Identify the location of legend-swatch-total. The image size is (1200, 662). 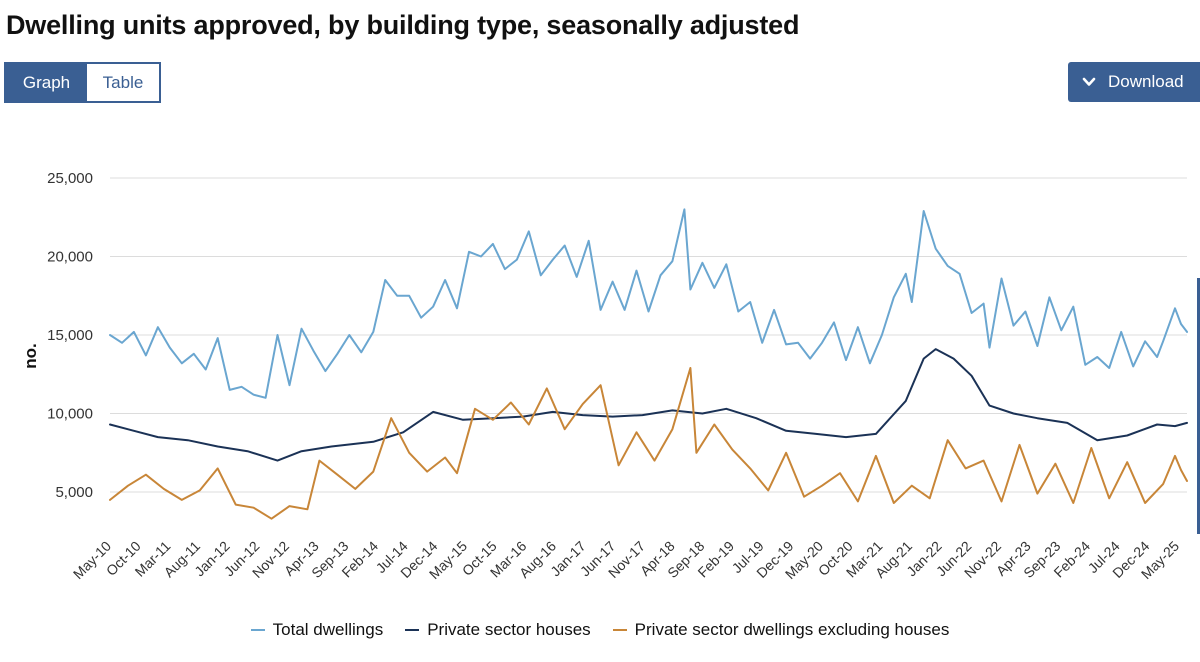
(257, 630).